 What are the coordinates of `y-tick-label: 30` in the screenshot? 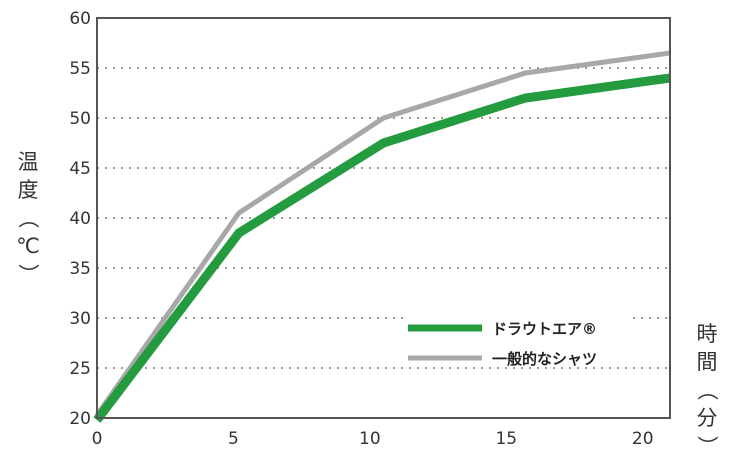 It's located at (80, 319).